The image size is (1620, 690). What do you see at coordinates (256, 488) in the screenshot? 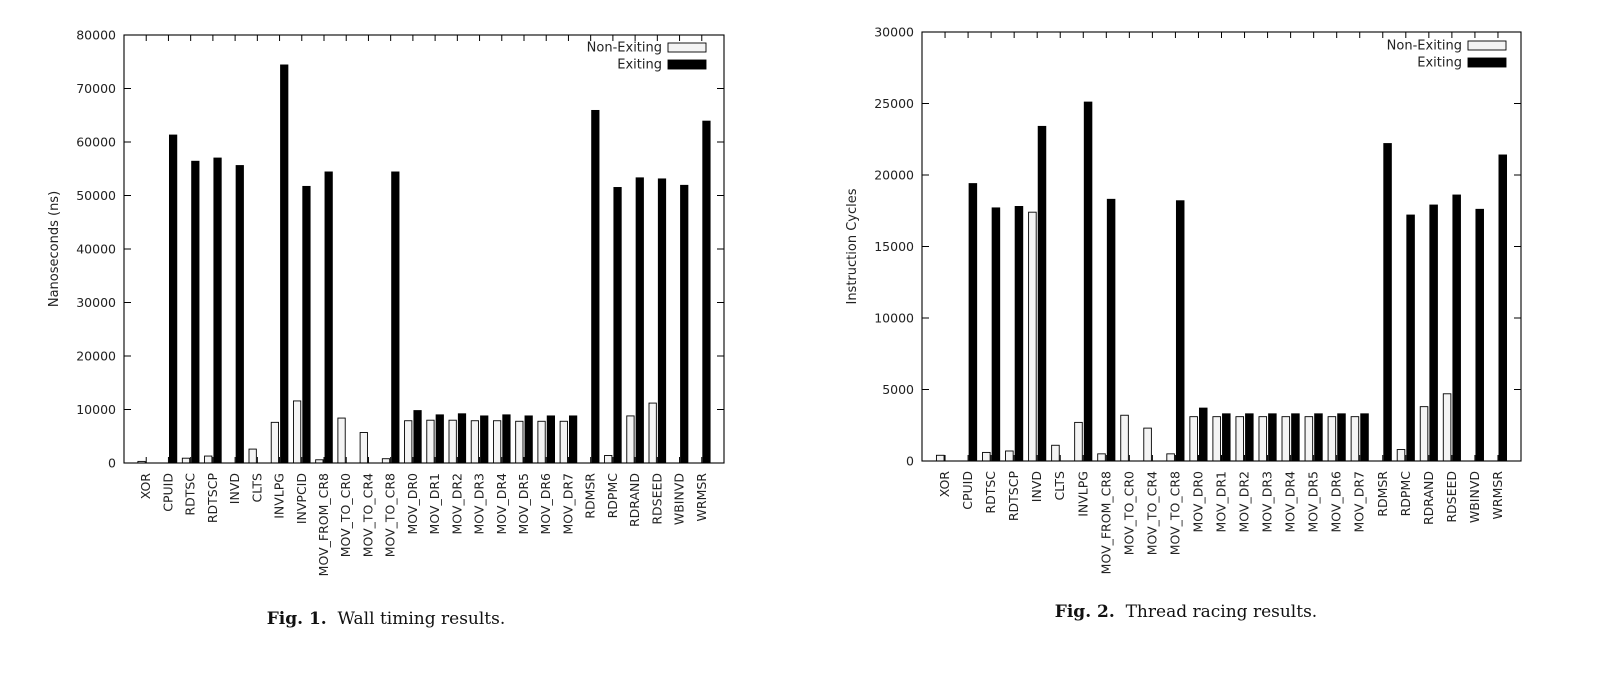
I see `x-category-label: CLTS` at bounding box center [256, 488].